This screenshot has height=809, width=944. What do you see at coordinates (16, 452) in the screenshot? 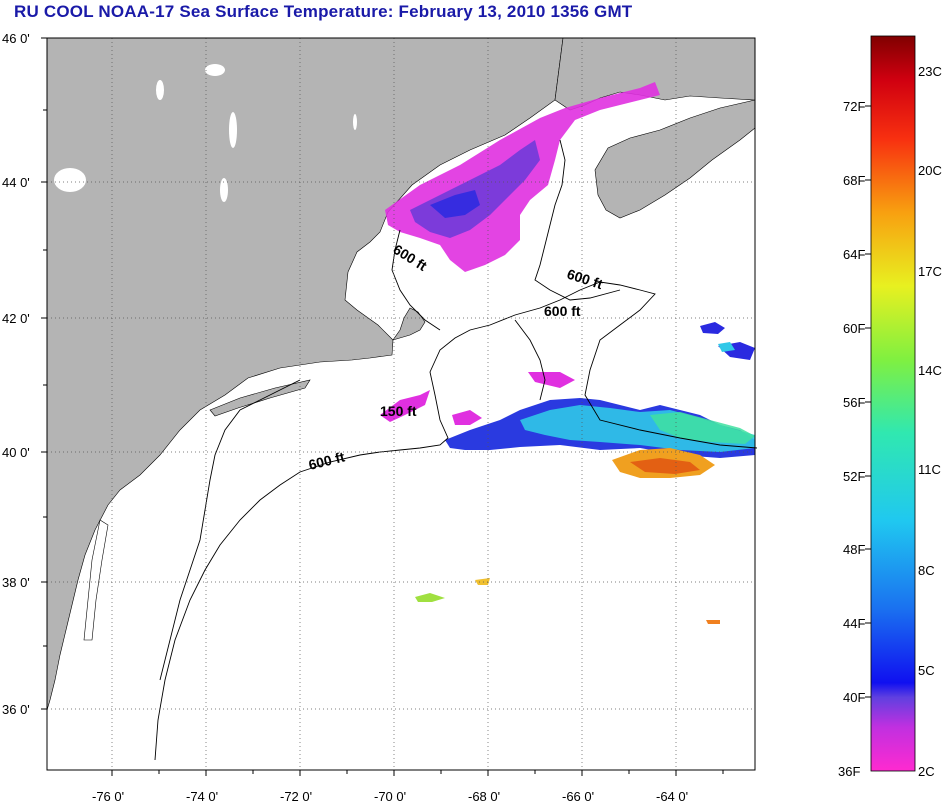
I see `lat-label: 40 0'` at bounding box center [16, 452].